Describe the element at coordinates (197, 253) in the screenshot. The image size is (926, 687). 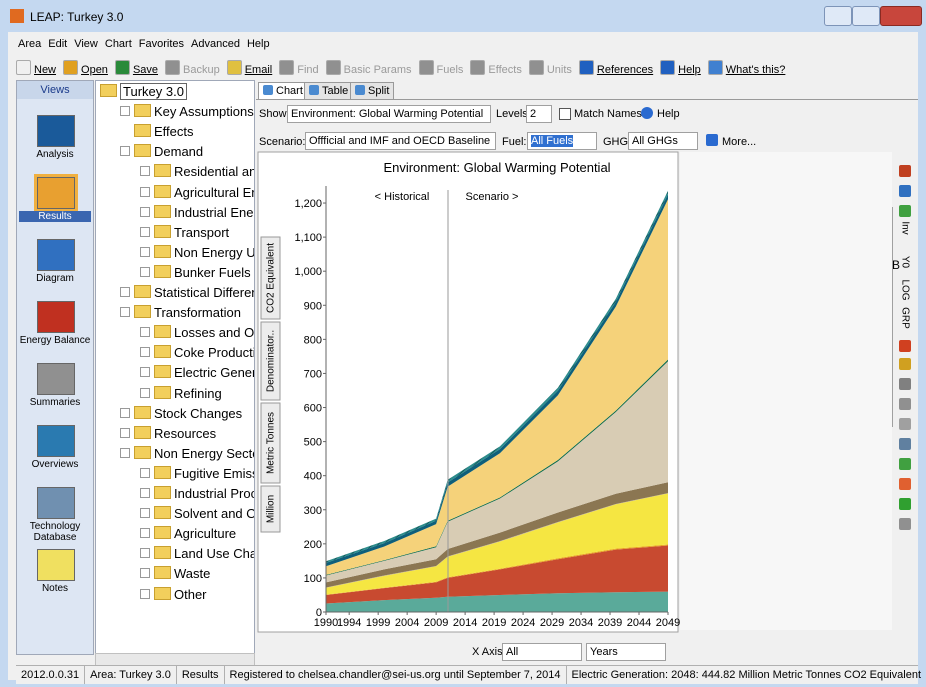
I see `tree-node: Non Energy Use` at that location.